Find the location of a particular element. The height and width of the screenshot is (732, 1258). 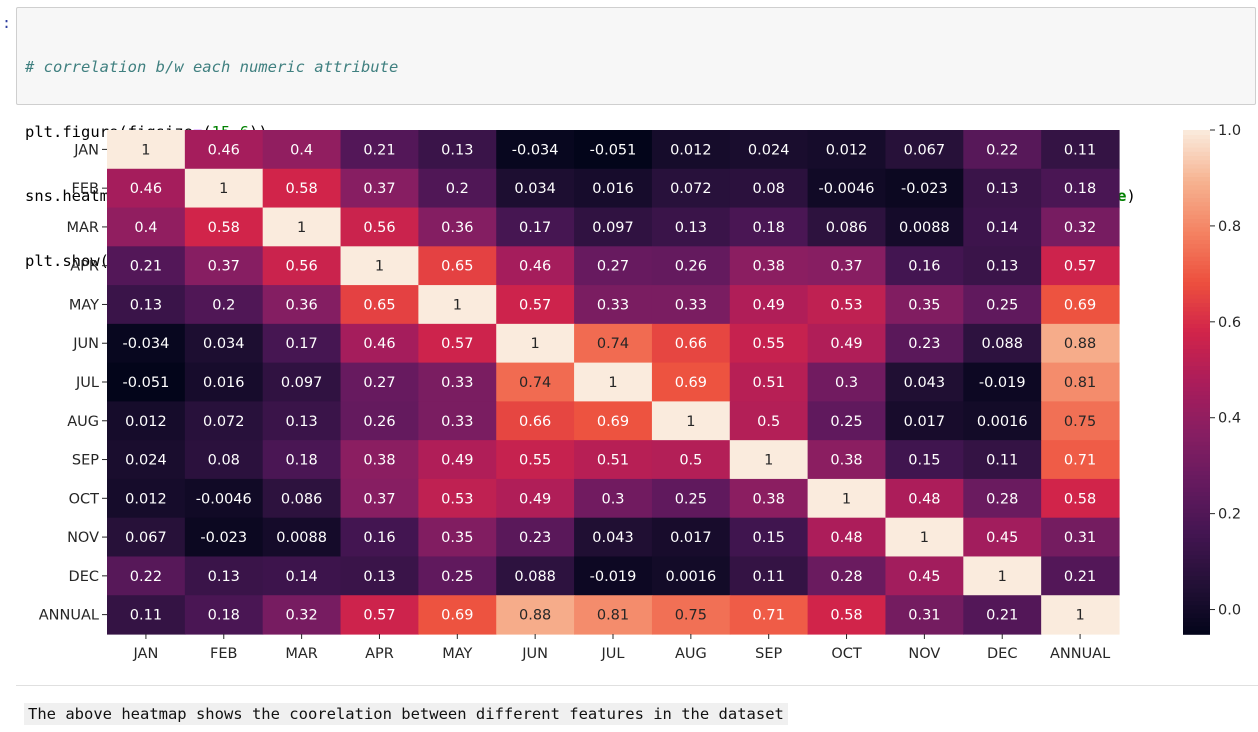

cell-annotation: 0.48 is located at coordinates (846, 538).